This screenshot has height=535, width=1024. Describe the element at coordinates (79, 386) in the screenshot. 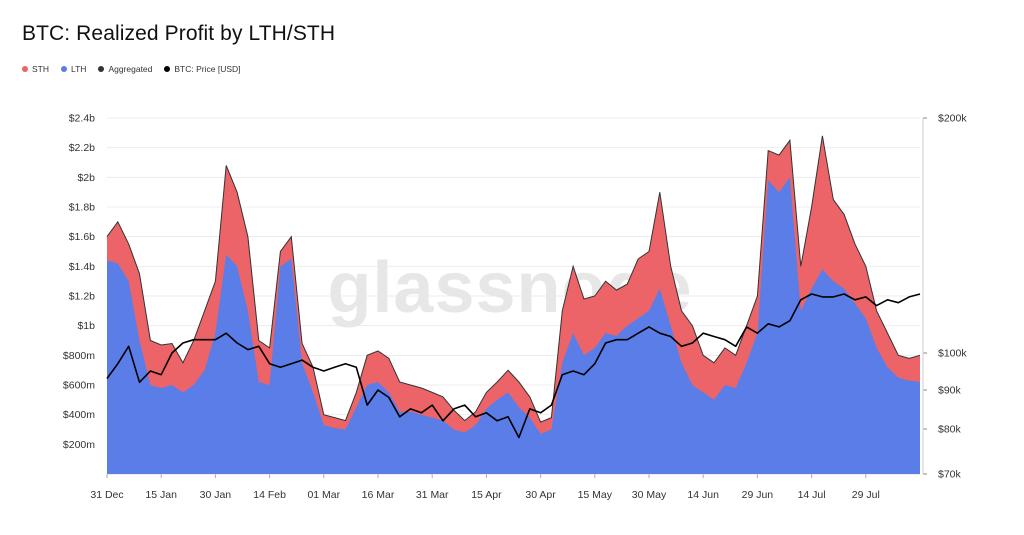

I see `y-left-tick-label: $600m` at that location.